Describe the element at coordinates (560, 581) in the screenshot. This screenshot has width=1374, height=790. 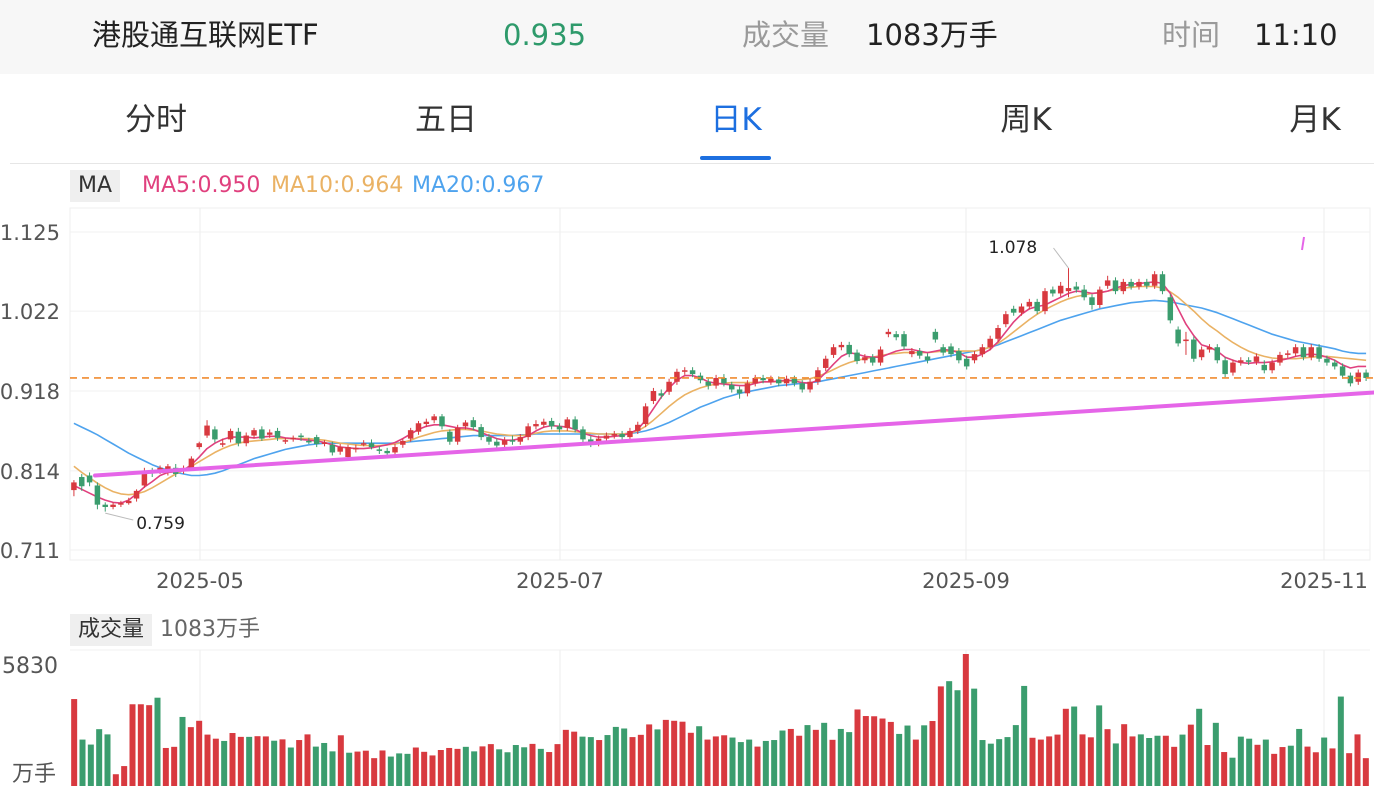
I see `date-tick-label: 2025-07` at that location.